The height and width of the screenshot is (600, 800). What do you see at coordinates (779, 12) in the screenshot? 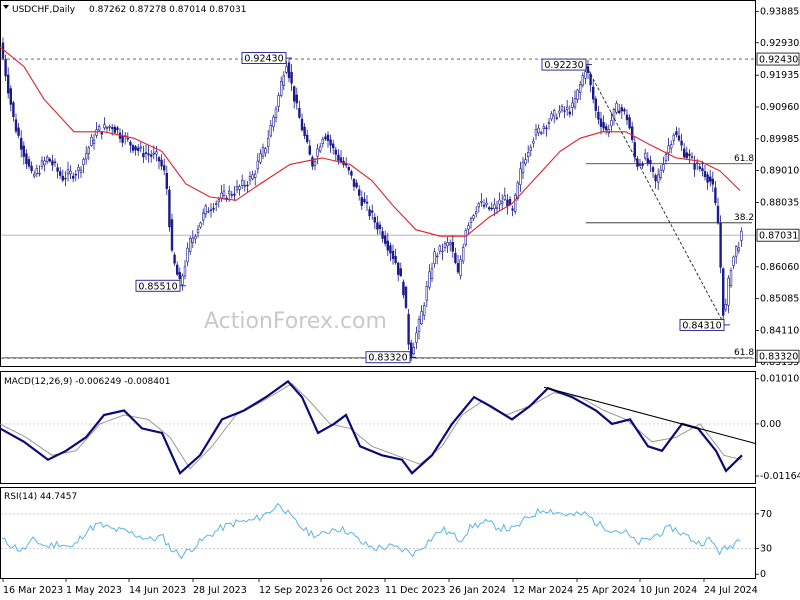
I see `price-tick-label-0: 0.93885` at bounding box center [779, 12].